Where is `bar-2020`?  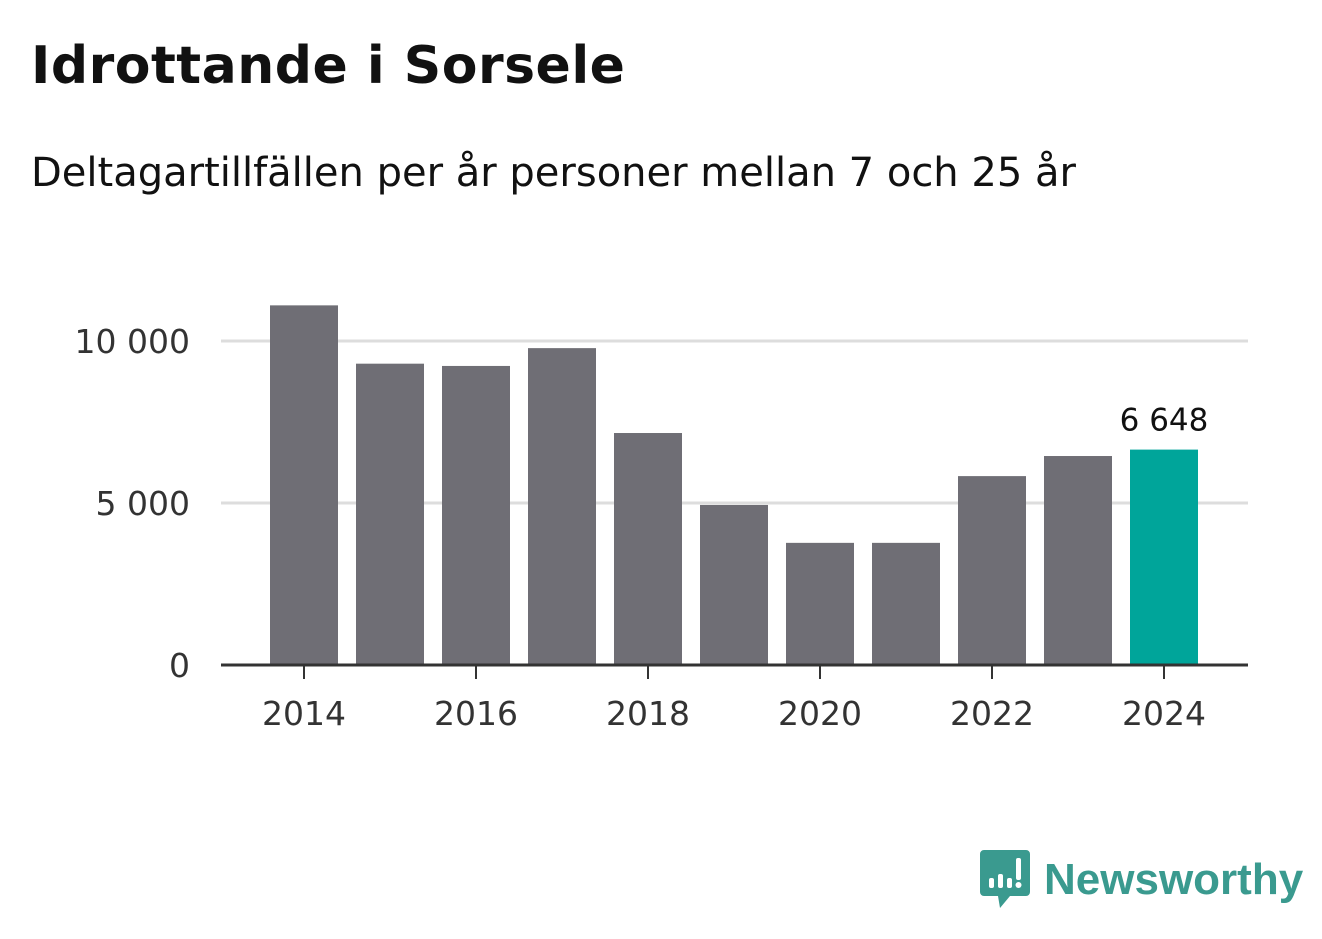
bar-2020 is located at coordinates (820, 603).